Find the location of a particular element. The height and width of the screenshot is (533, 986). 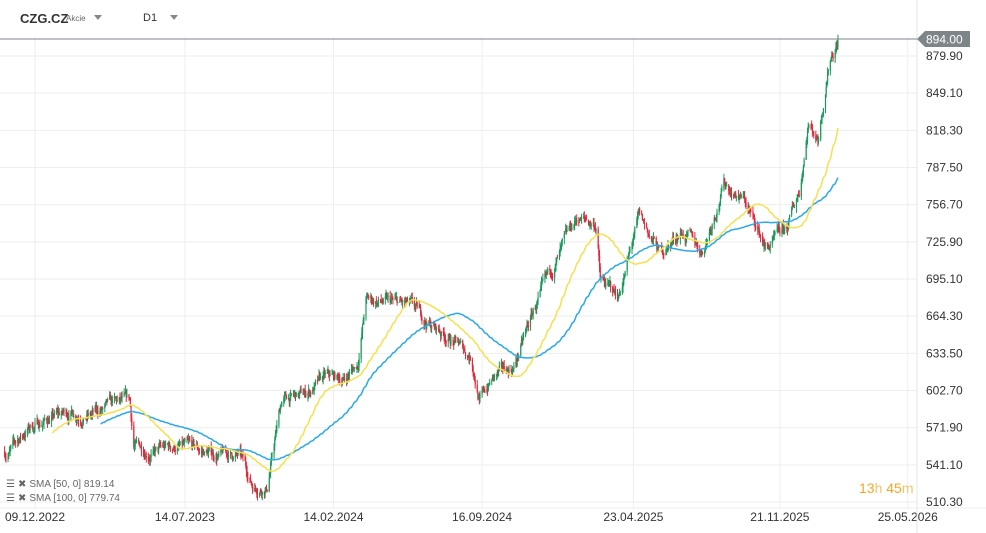

x-tick-label: 16.09.2024 is located at coordinates (482, 517).